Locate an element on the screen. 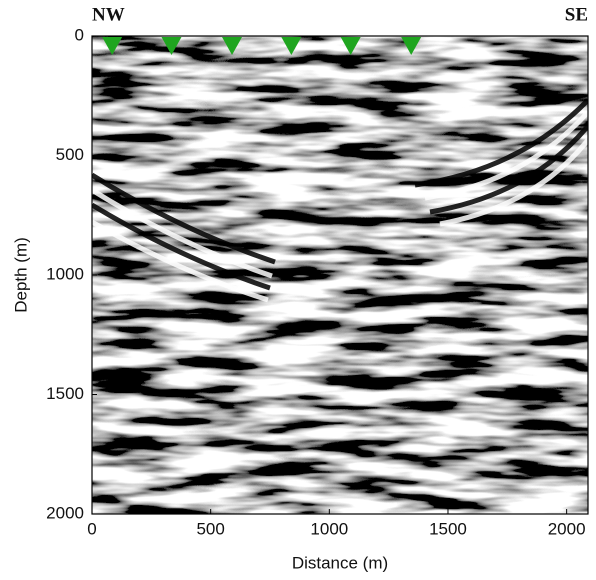 The height and width of the screenshot is (580, 596). y-tick-label: 1000 is located at coordinates (65, 273).